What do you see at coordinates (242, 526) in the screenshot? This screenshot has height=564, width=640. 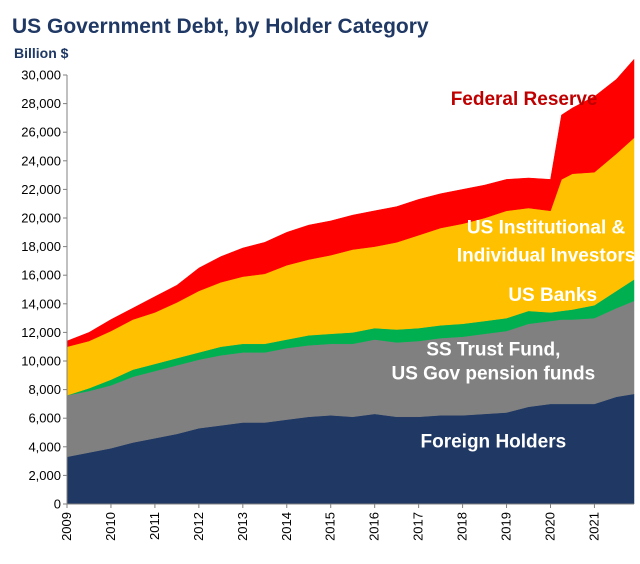 I see `x-tick-label: 2013` at bounding box center [242, 526].